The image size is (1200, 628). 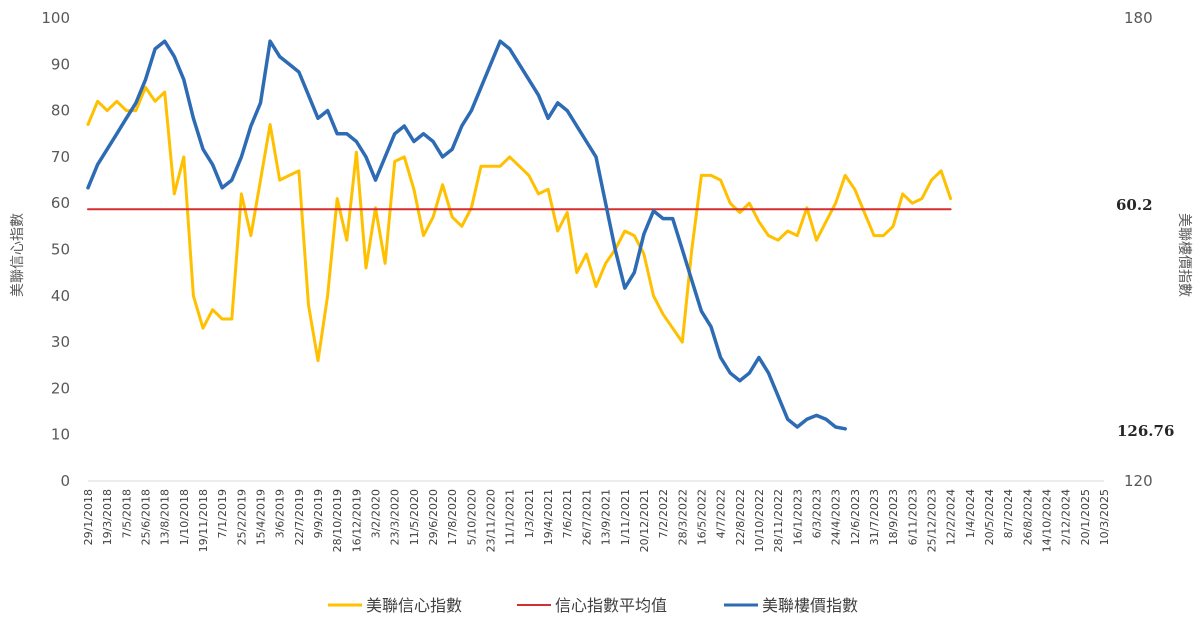 What do you see at coordinates (60, 111) in the screenshot?
I see `left-tick-label: 80` at bounding box center [60, 111].